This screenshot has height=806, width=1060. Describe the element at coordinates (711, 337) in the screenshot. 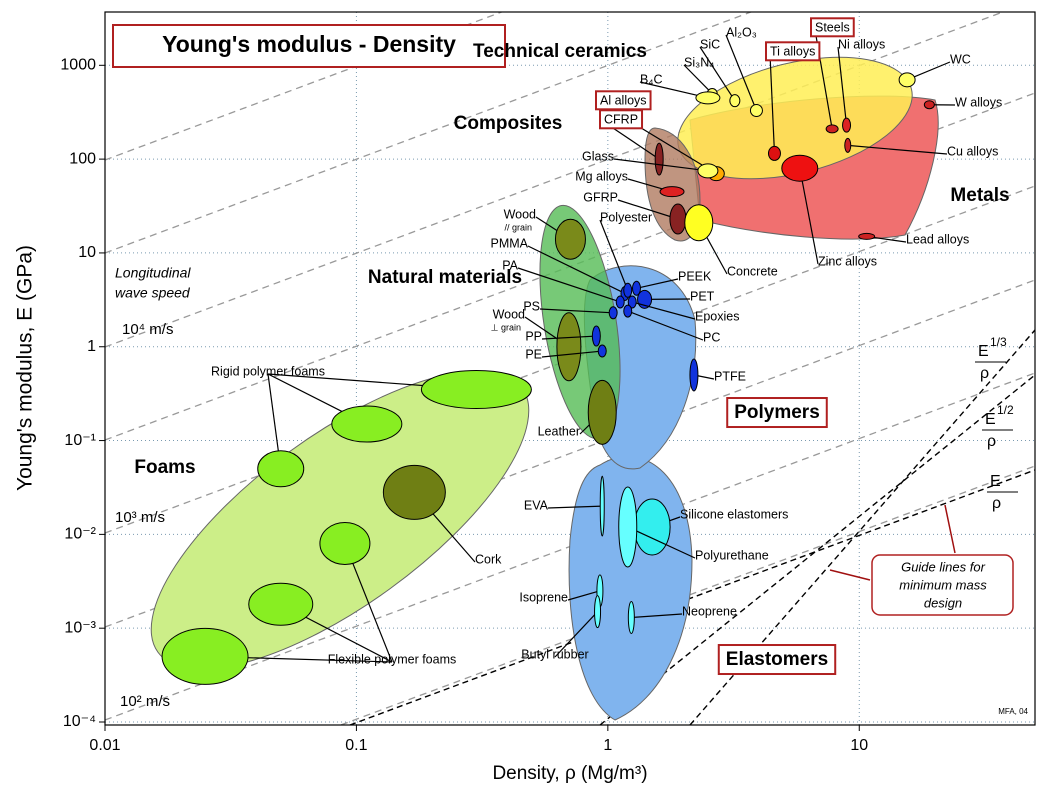

I see `material-label: PC` at that location.